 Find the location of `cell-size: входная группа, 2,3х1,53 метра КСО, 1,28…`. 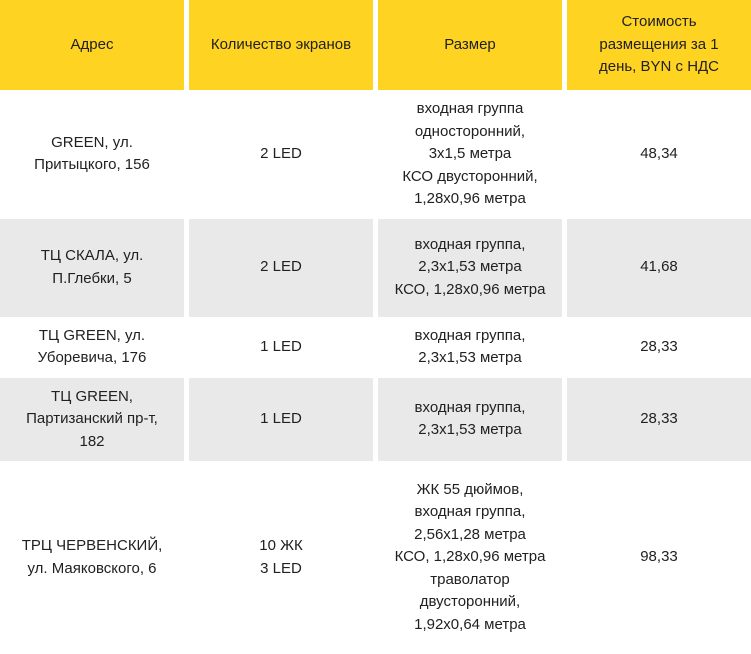

cell-size: входная группа, 2,3х1,53 метра КСО, 1,28… is located at coordinates (470, 267).